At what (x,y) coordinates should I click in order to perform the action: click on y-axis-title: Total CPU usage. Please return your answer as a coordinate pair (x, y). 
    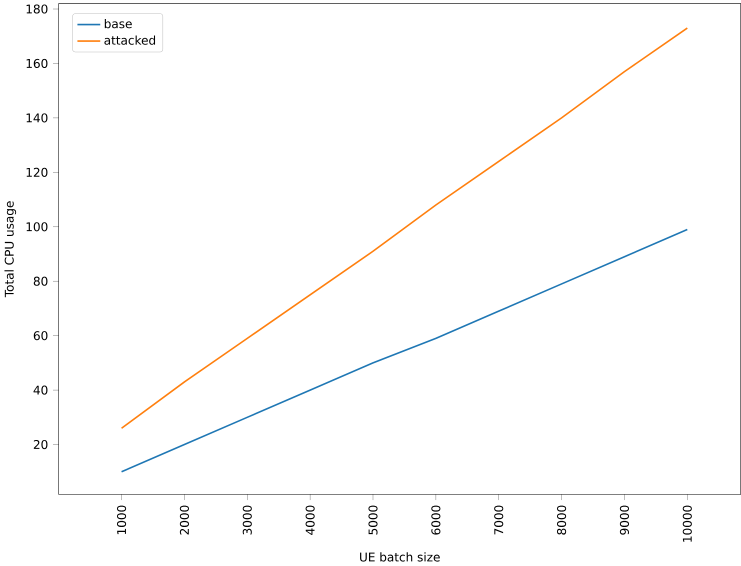
    Looking at the image, I should click on (10, 249).